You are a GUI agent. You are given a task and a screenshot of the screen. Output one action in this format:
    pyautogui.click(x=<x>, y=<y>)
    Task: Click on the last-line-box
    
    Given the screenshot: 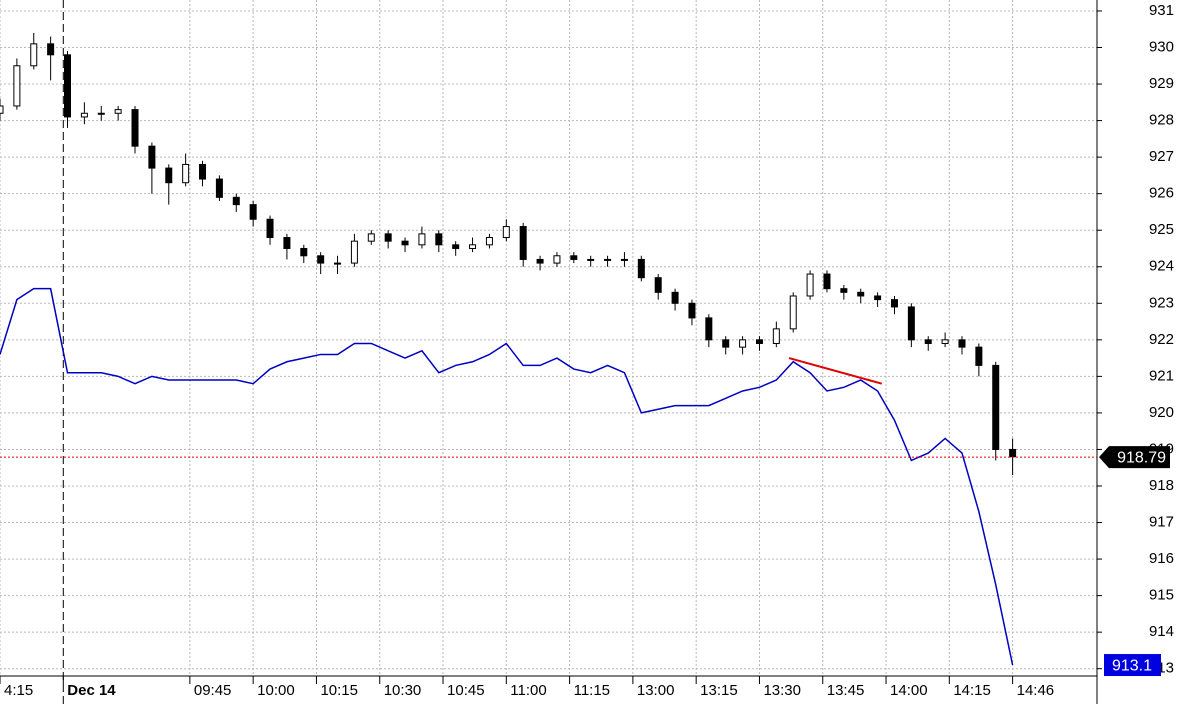 What is the action you would take?
    pyautogui.click(x=1132, y=665)
    